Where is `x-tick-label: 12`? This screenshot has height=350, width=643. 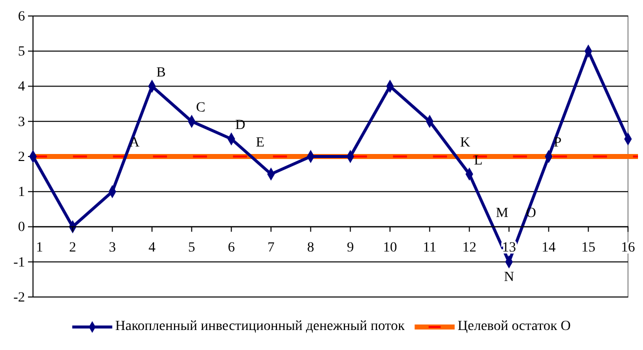 x-tick-label: 12 is located at coordinates (469, 248).